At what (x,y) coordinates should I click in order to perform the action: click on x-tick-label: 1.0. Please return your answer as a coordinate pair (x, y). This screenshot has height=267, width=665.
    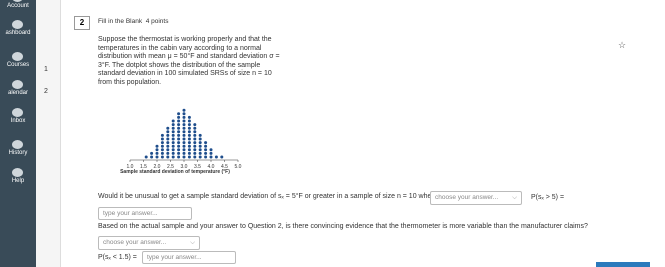
    Looking at the image, I should click on (130, 167).